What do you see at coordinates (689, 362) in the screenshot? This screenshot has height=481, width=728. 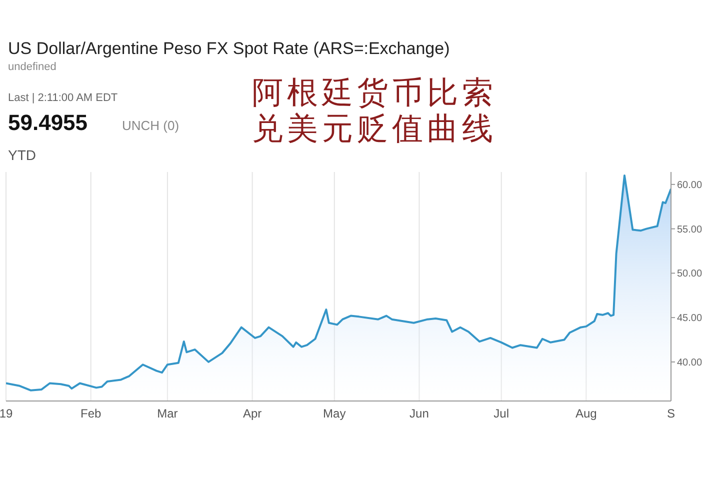 I see `y-tick-label: 40.00` at bounding box center [689, 362].